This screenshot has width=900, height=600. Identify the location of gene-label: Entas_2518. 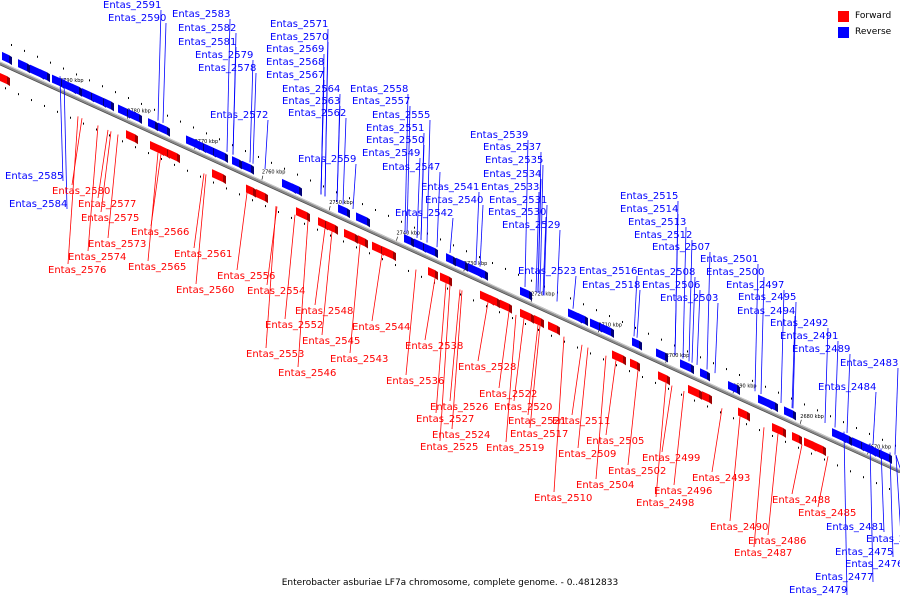
(611, 285).